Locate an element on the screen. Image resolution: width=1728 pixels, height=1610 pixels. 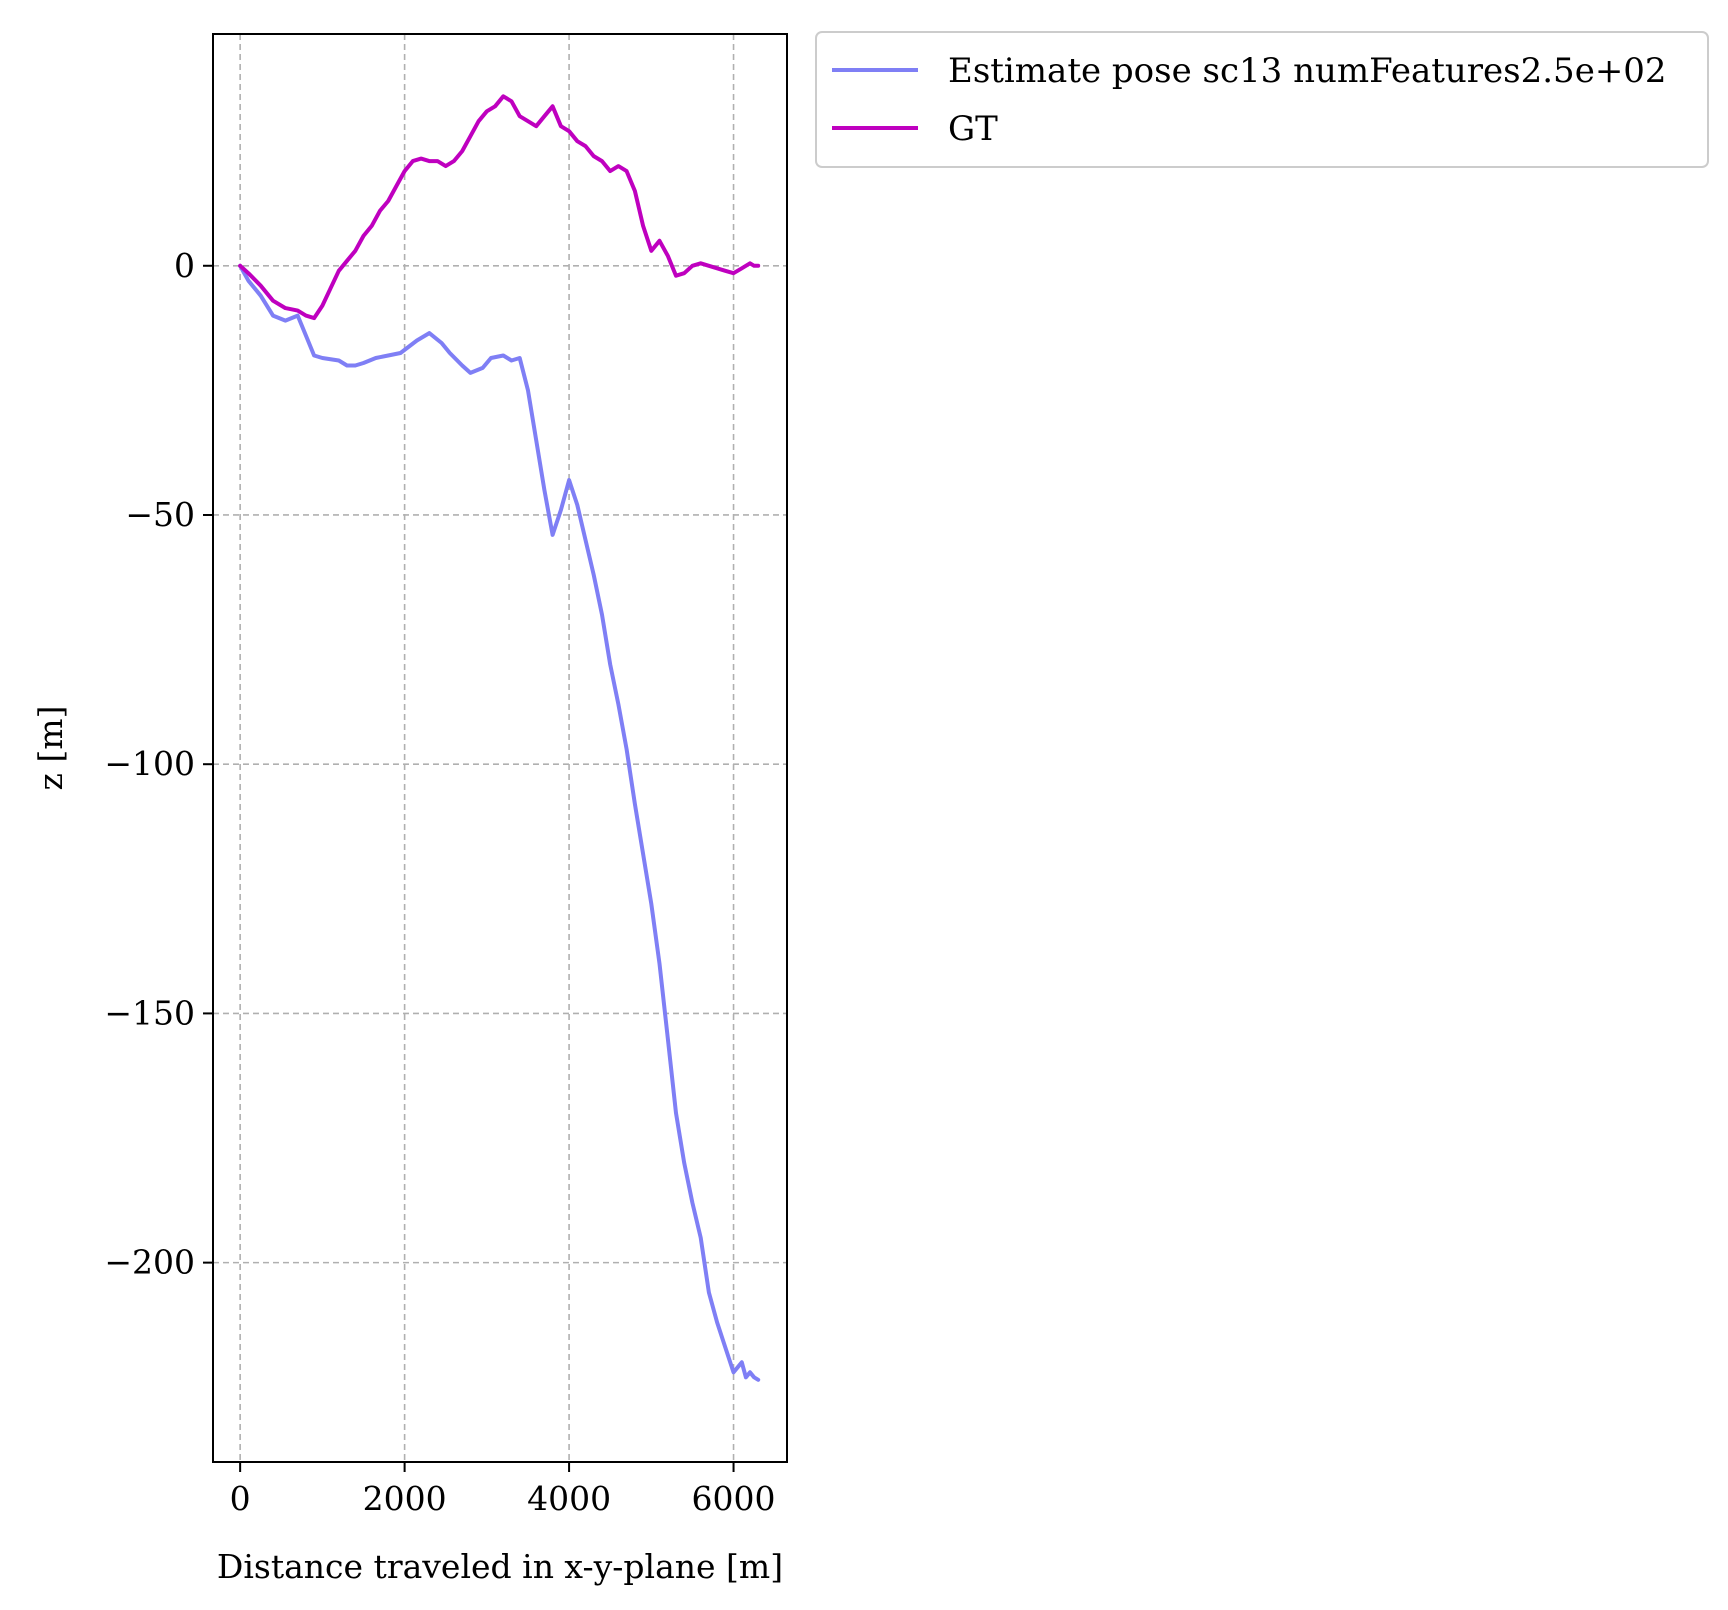
x-tick-label: 6000 is located at coordinates (734, 1498).